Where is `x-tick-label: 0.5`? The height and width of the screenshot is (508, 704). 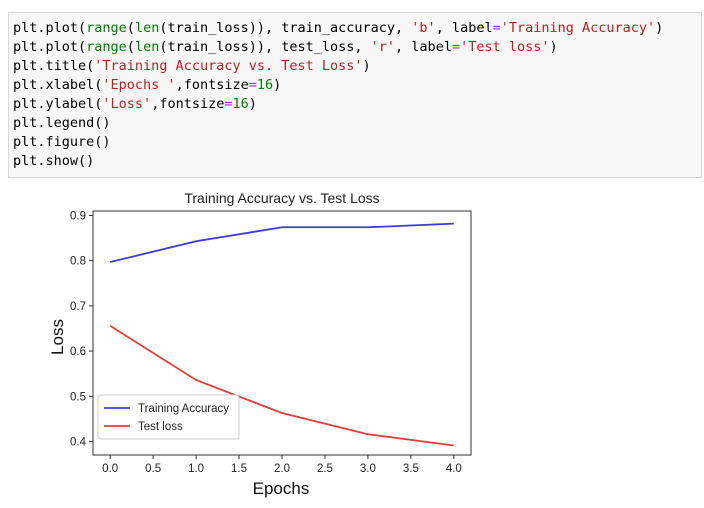 x-tick-label: 0.5 is located at coordinates (153, 469).